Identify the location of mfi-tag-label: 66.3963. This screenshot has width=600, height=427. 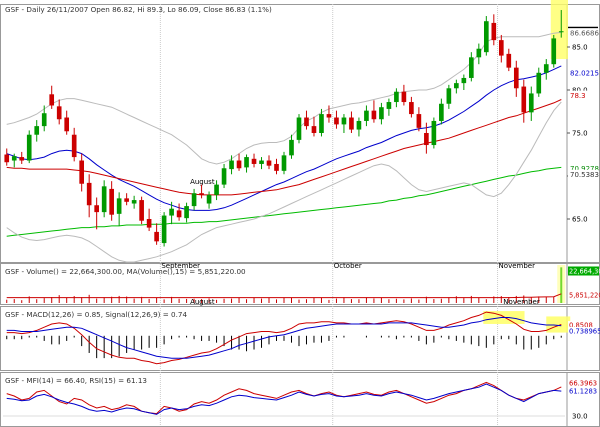
(583, 384).